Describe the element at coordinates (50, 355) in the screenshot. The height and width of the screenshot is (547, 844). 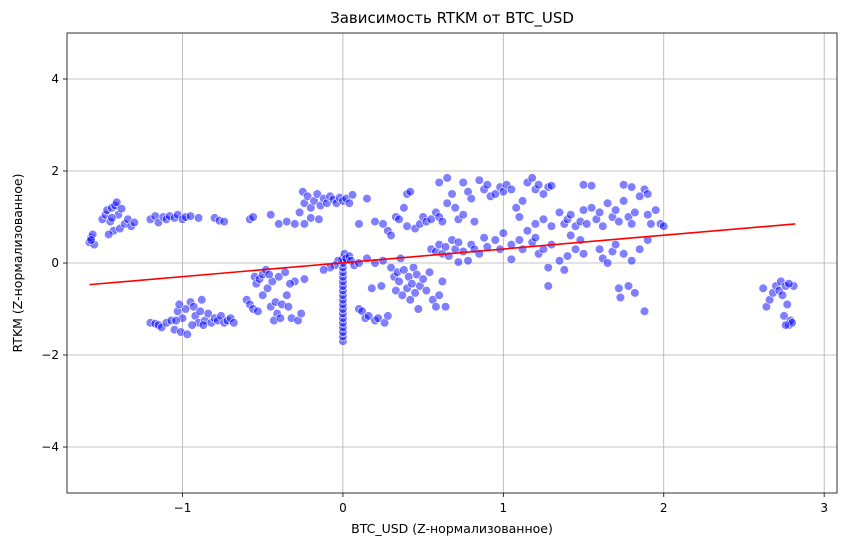
I see `y-tick-label: −2` at that location.